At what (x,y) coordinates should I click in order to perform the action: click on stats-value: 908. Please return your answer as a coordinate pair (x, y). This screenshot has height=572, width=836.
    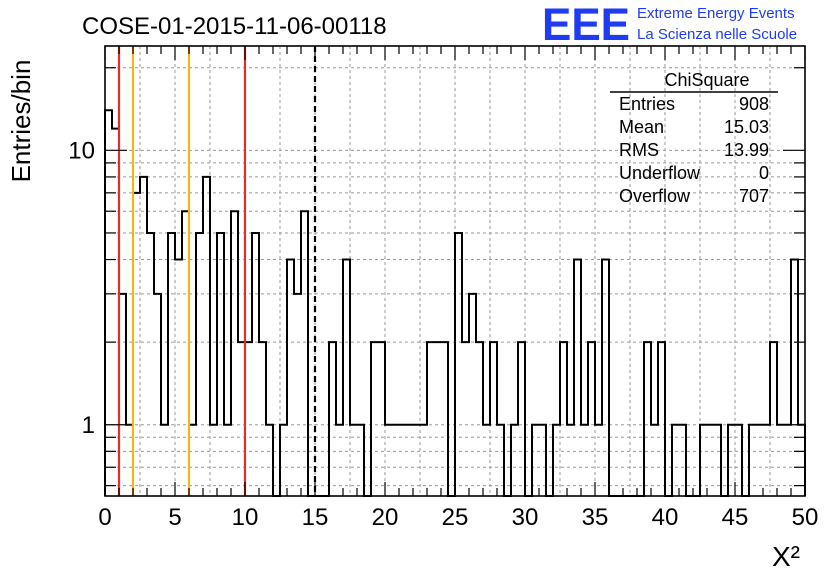
    Looking at the image, I should click on (754, 104).